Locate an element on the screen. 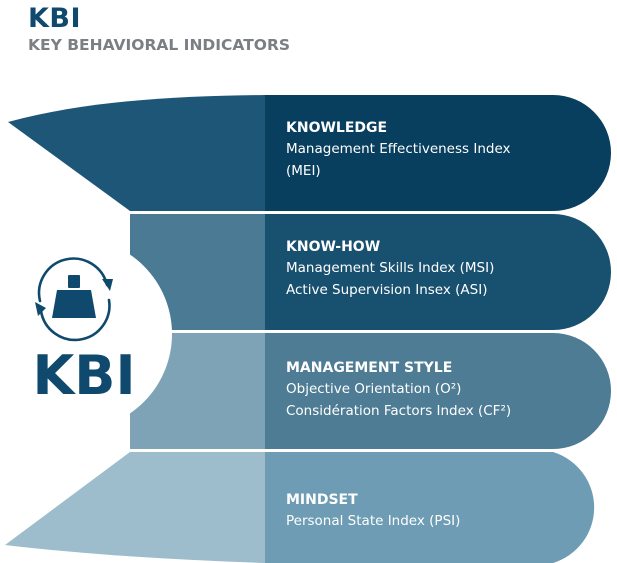  band-knowledge-left is located at coordinates (136, 153).